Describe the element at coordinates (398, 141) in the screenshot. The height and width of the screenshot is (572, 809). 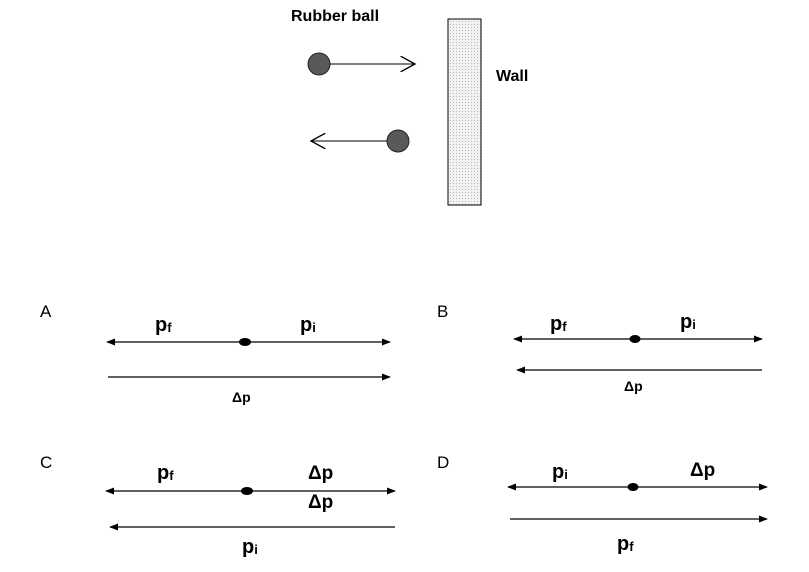
I see `ball-rebound` at that location.